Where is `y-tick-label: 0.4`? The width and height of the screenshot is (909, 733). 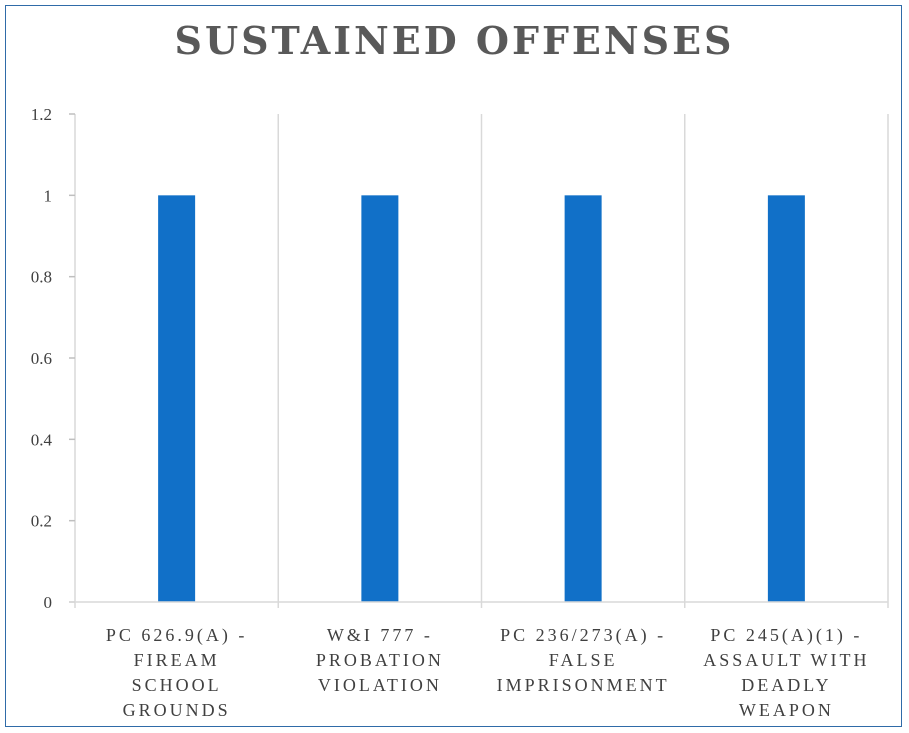 y-tick-label: 0.4 is located at coordinates (42, 439).